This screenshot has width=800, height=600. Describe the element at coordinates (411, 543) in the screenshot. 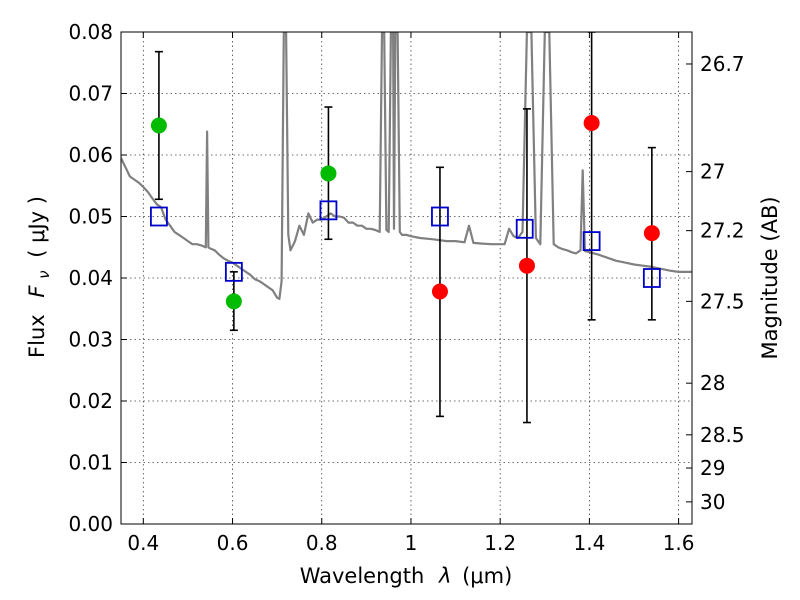

I see `x-tick-label: 1` at that location.